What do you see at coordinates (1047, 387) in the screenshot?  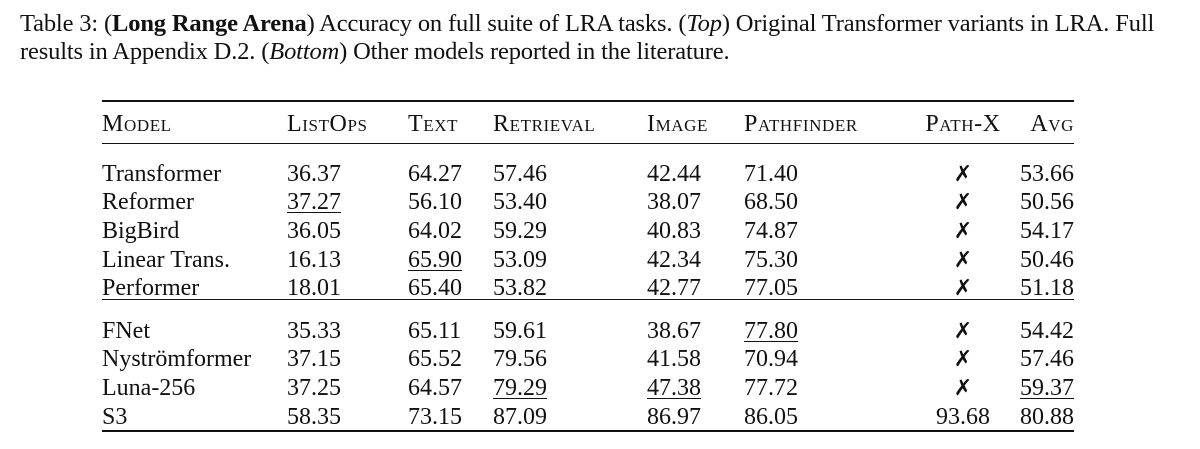 I see `cell-avg: 59.37` at bounding box center [1047, 387].